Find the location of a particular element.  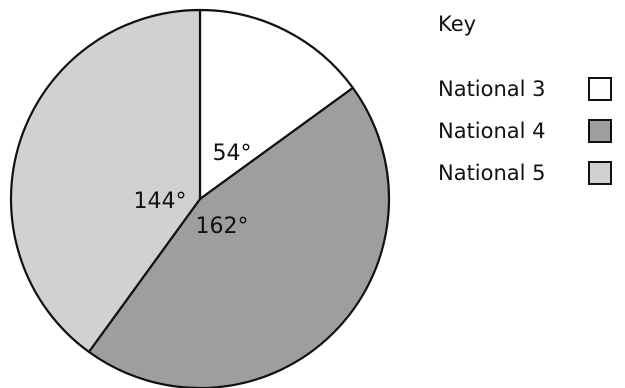

slice-angle-label: 144° is located at coordinates (160, 201).